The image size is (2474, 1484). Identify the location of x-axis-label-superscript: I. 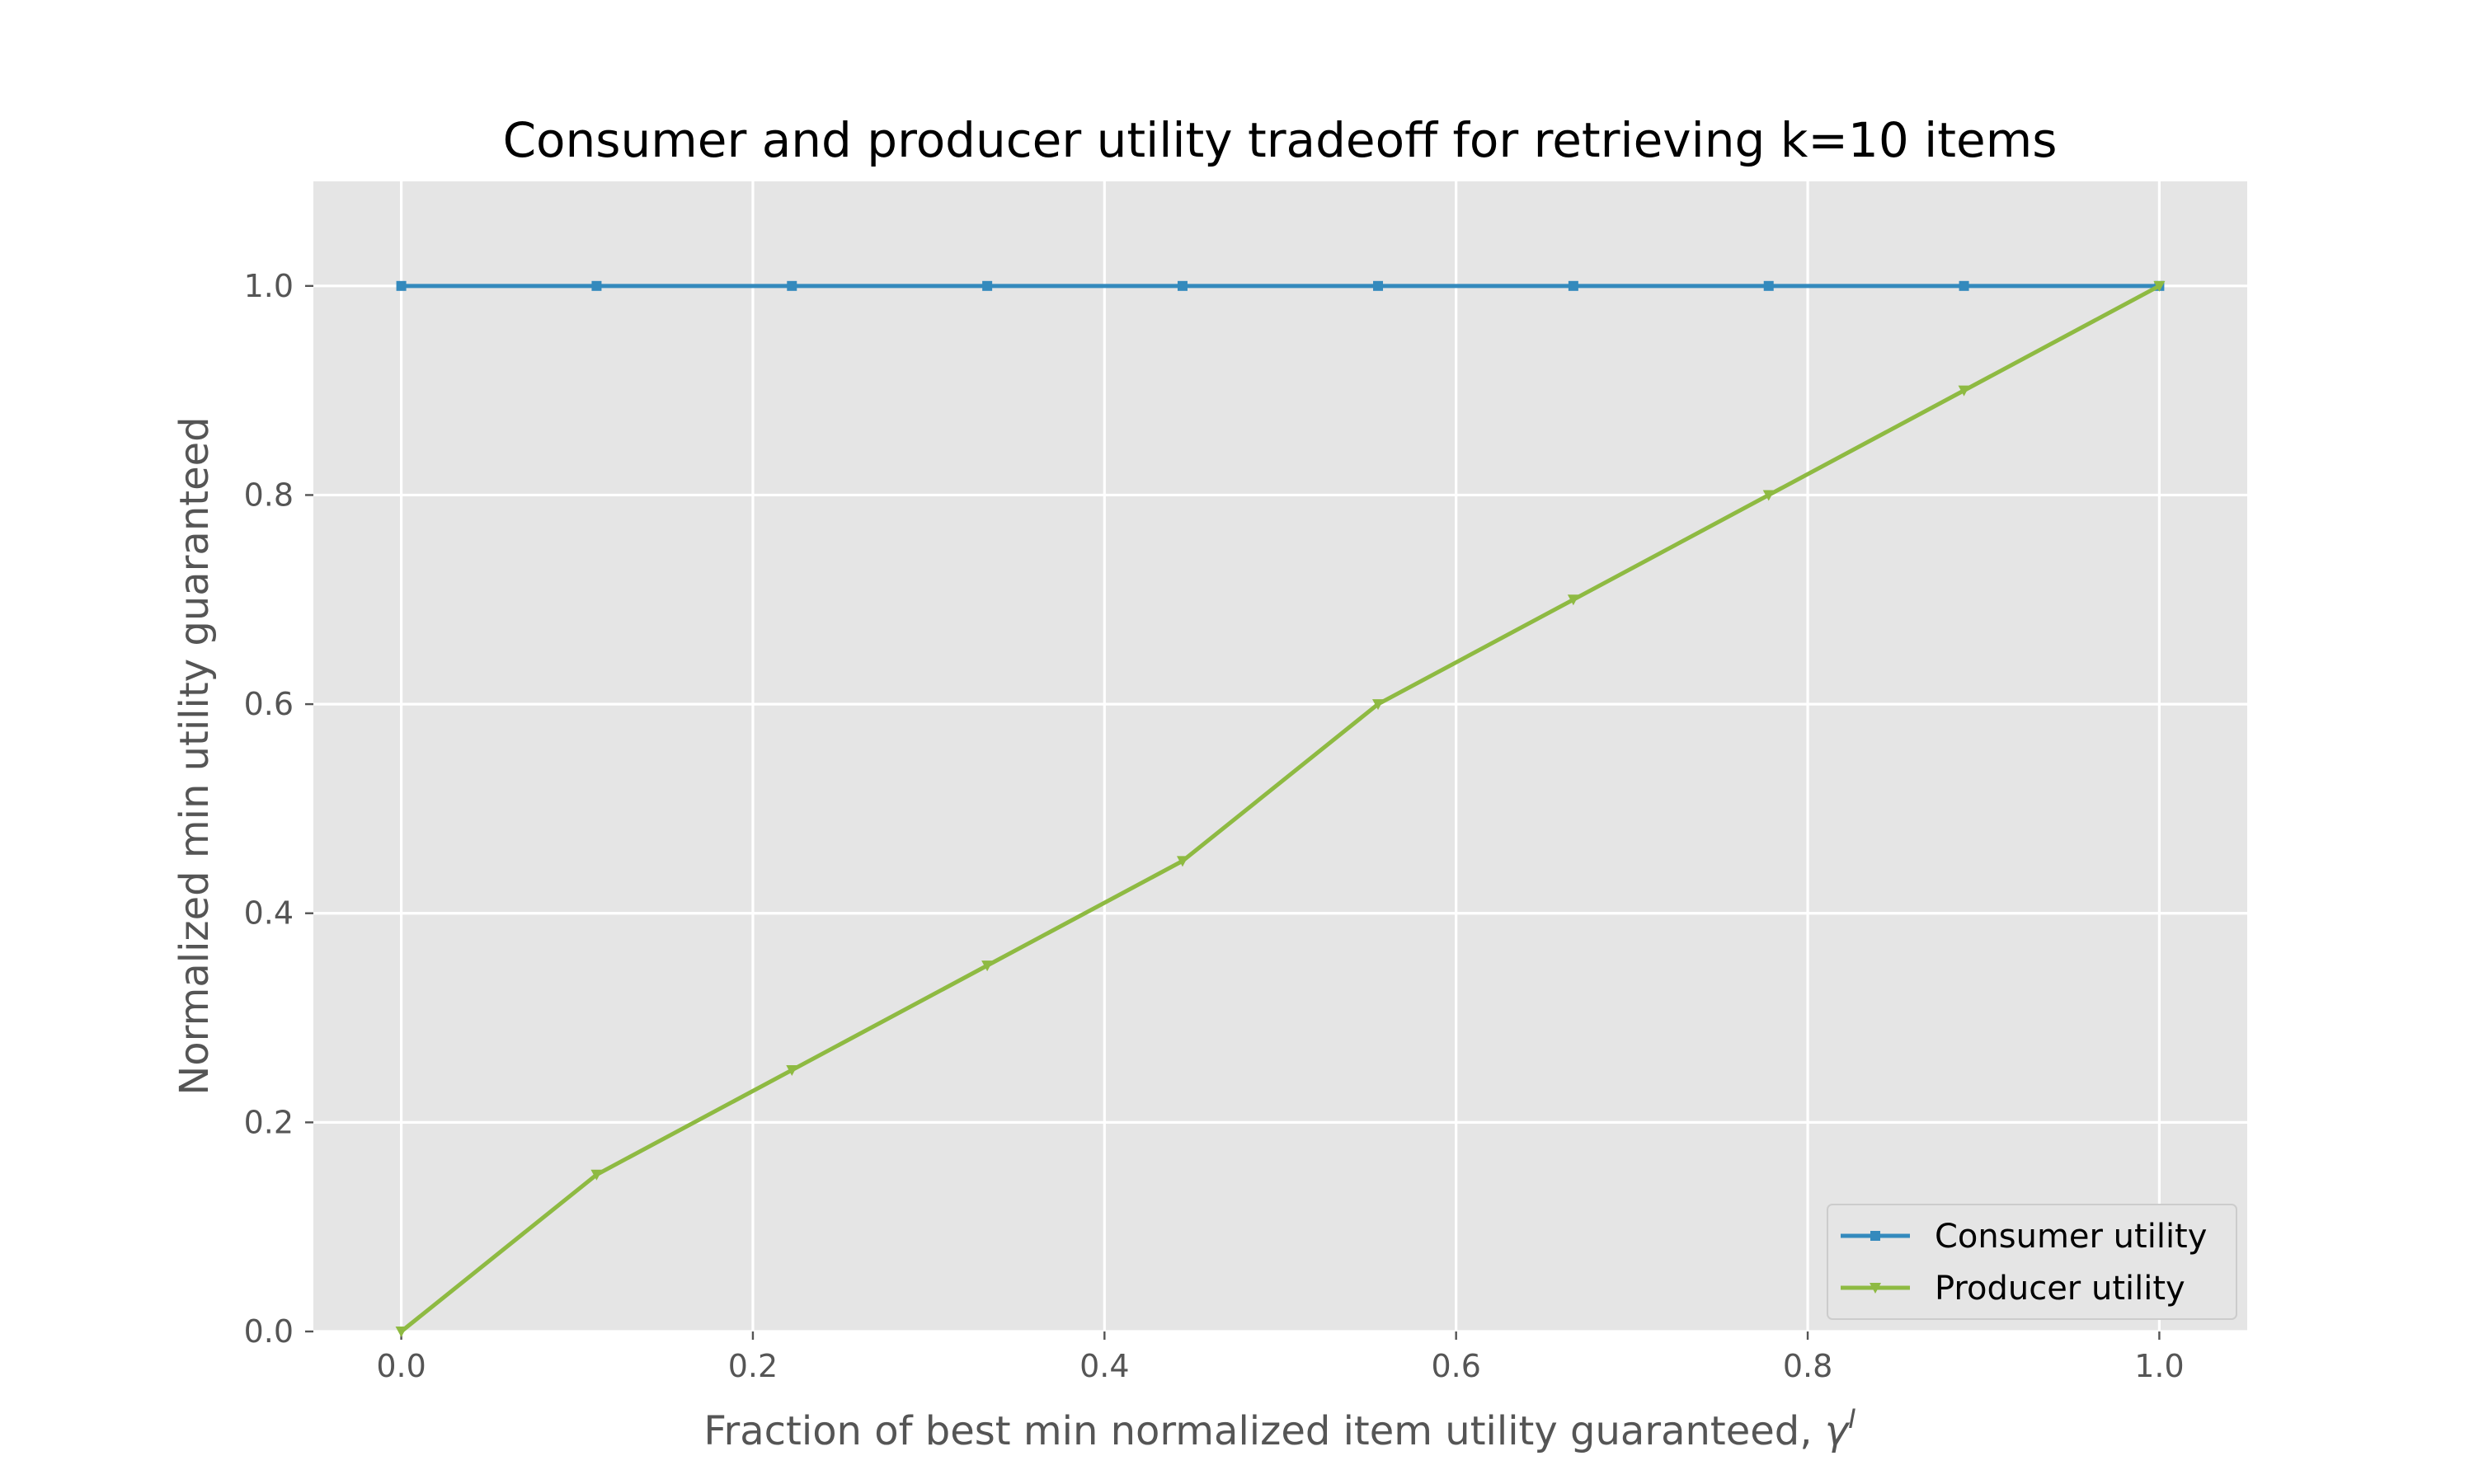
(1852, 1419).